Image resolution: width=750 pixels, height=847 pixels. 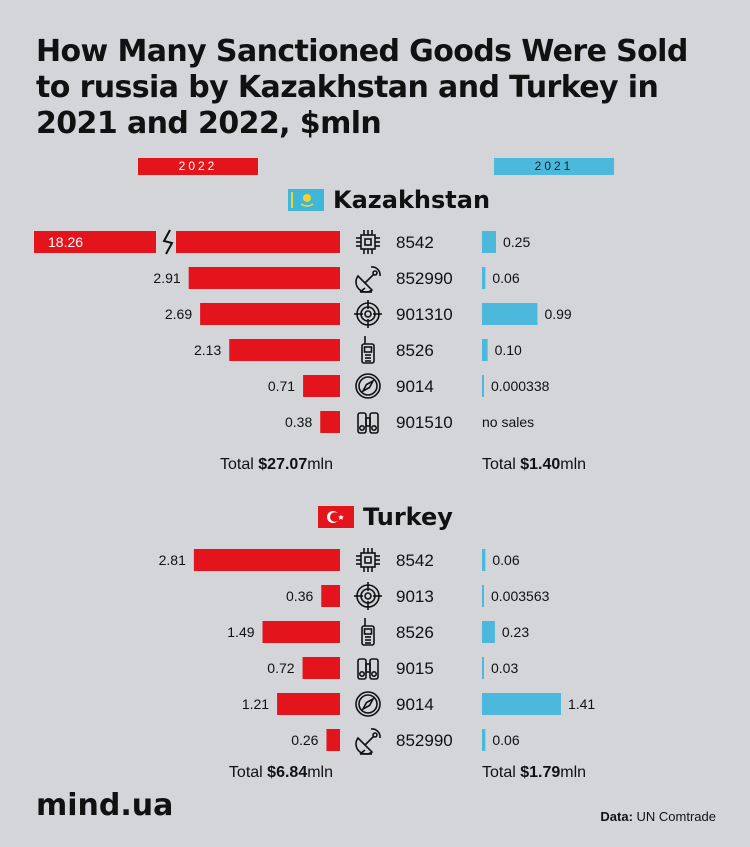 What do you see at coordinates (412, 200) in the screenshot?
I see `kazakhstan-title: Kazakhstan` at bounding box center [412, 200].